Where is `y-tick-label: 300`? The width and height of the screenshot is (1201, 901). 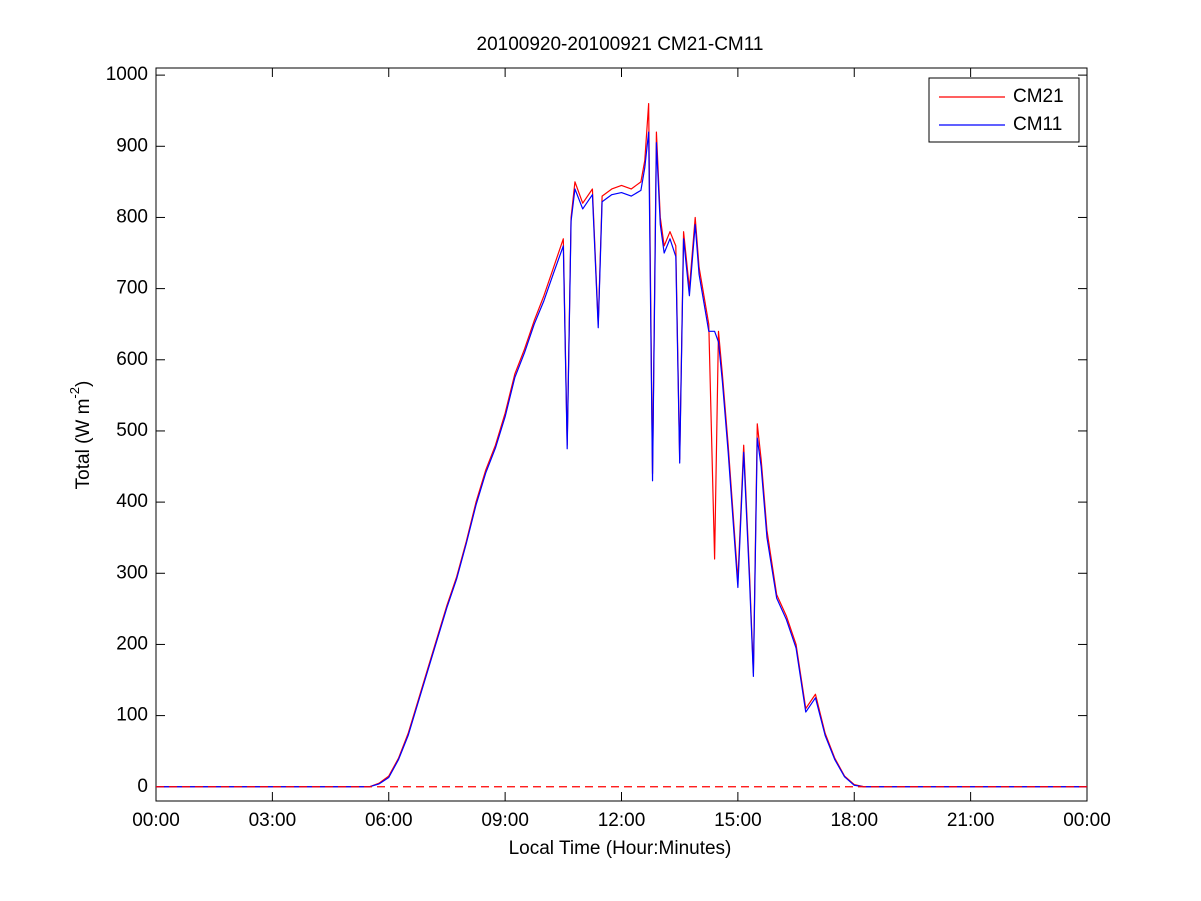 y-tick-label: 300 is located at coordinates (132, 572).